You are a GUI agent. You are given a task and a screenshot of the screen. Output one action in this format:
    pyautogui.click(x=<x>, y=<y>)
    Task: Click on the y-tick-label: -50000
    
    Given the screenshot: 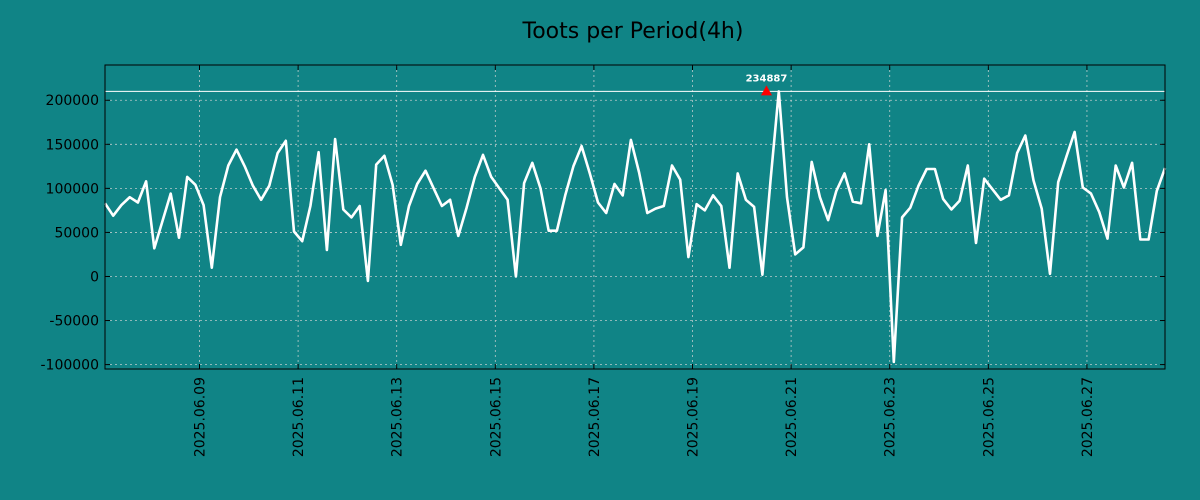 What is the action you would take?
    pyautogui.click(x=74, y=322)
    